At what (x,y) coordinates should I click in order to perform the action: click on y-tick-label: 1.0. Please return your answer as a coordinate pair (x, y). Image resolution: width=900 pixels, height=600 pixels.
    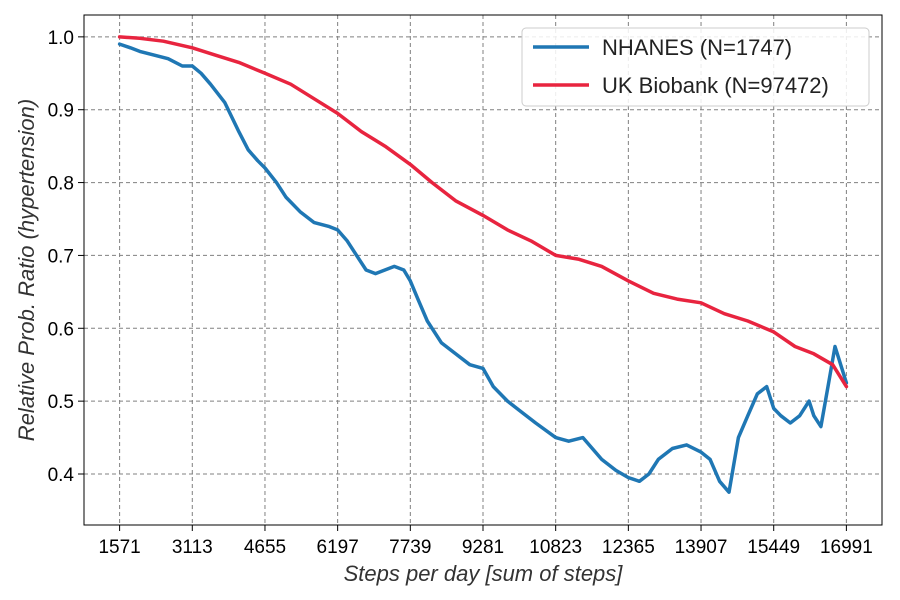
    Looking at the image, I should click on (61, 38).